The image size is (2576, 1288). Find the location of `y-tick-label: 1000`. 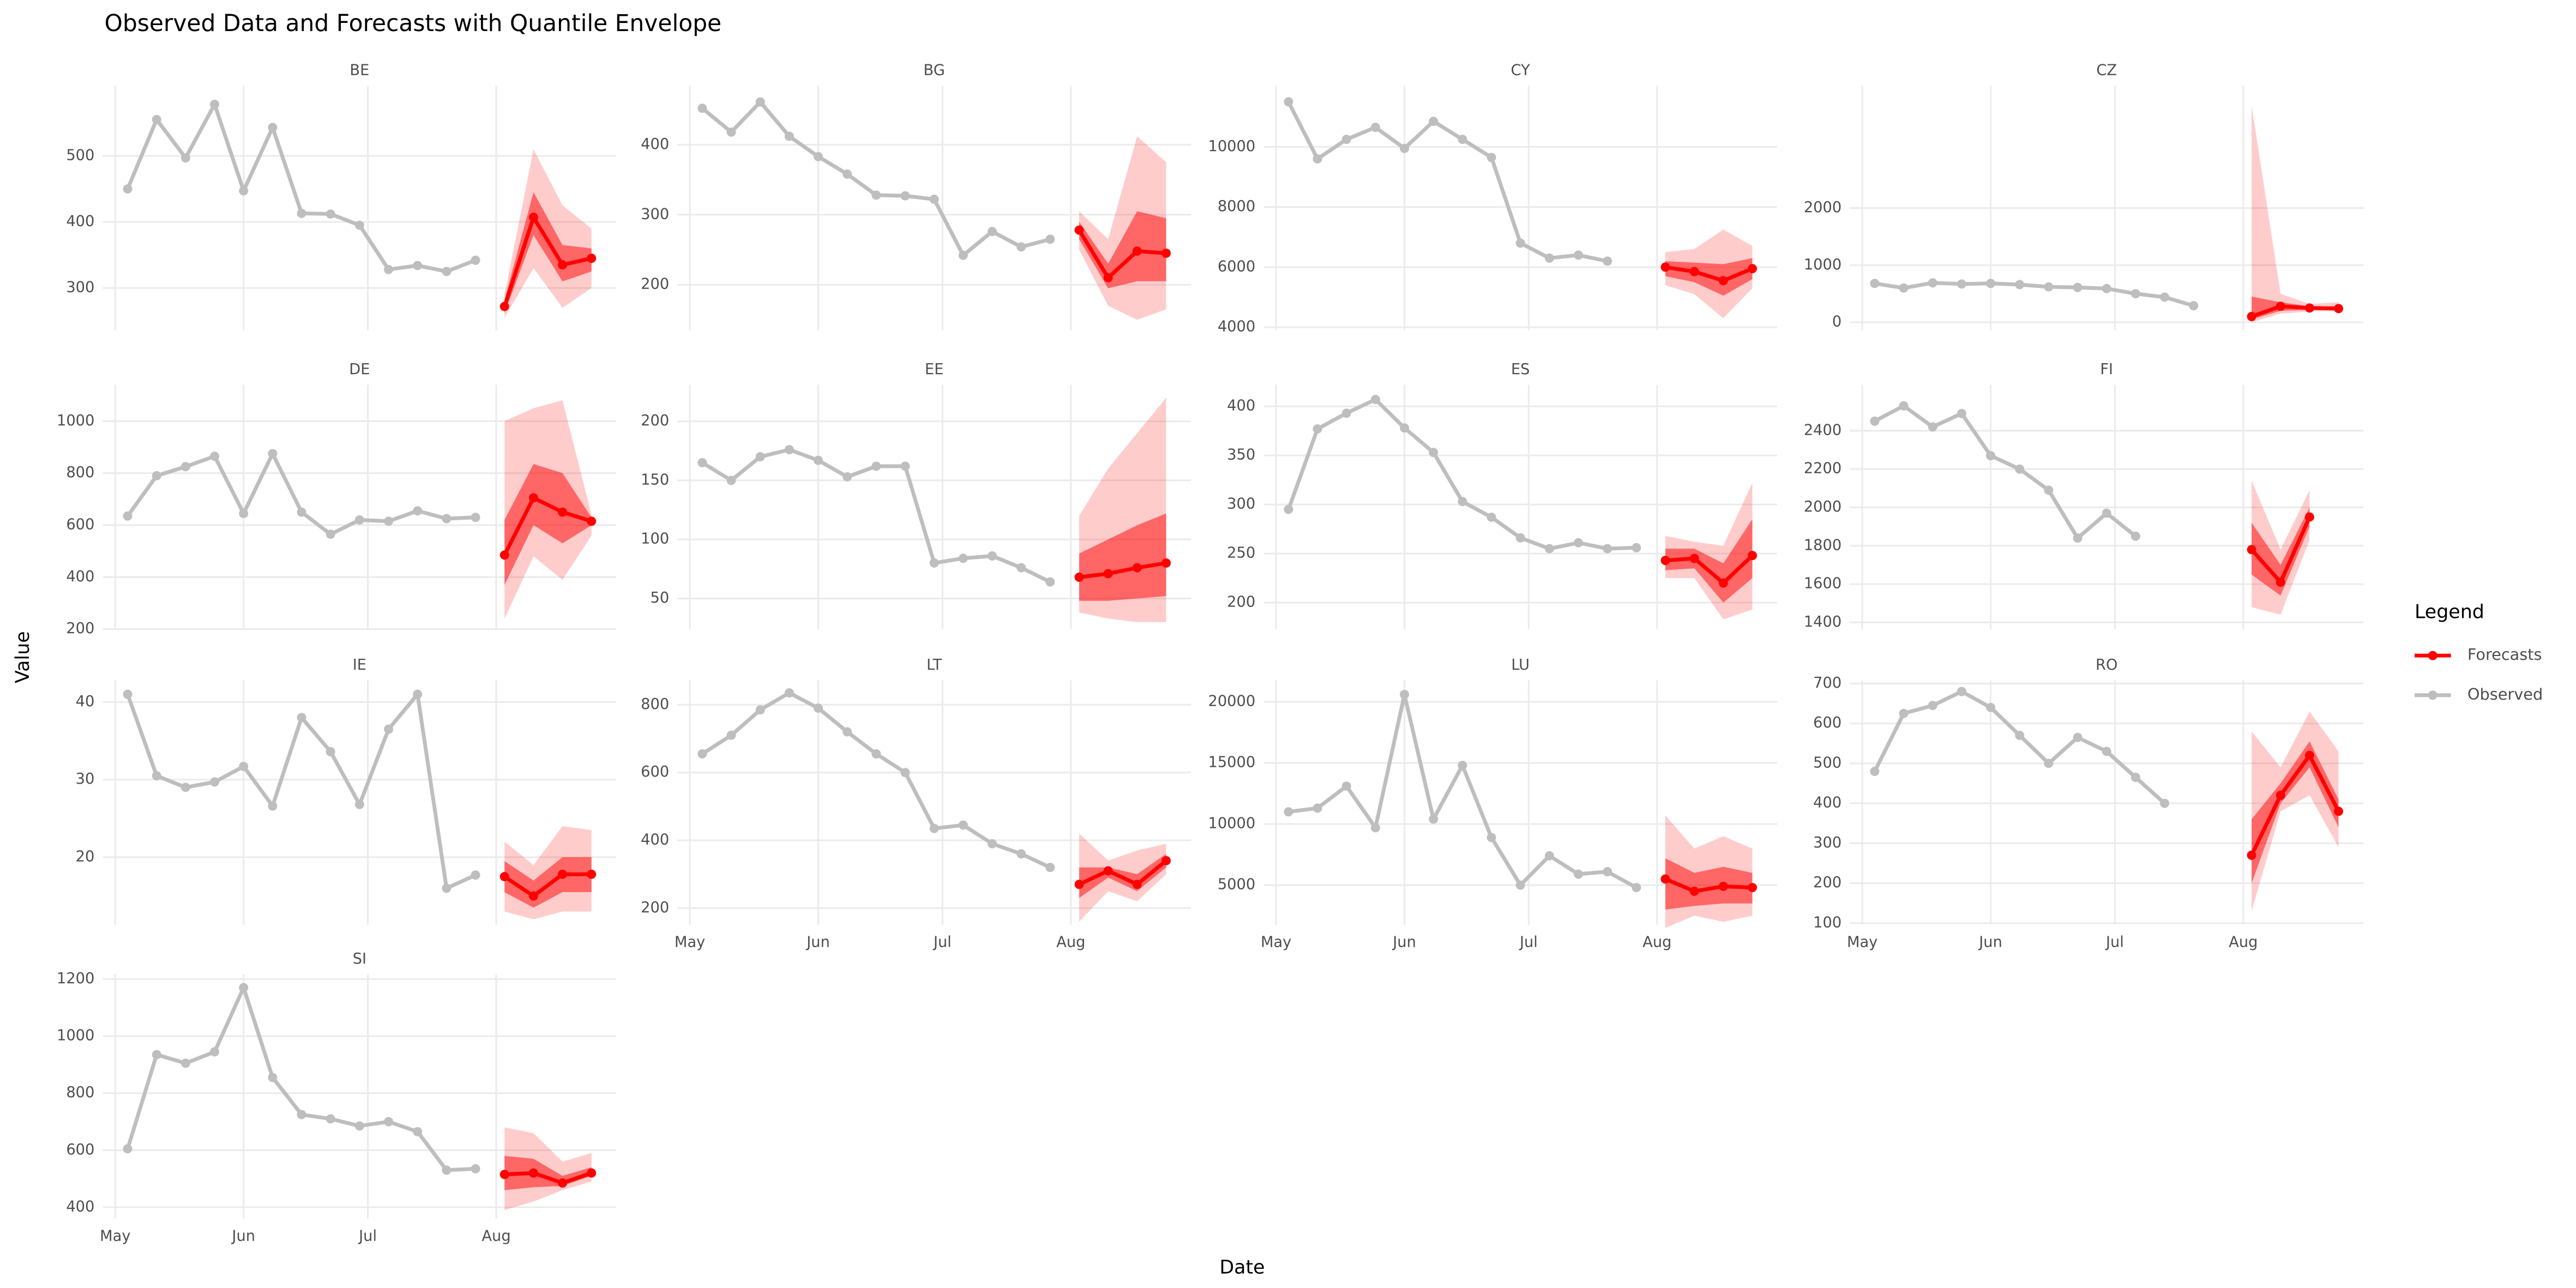

y-tick-label: 1000 is located at coordinates (1822, 264).